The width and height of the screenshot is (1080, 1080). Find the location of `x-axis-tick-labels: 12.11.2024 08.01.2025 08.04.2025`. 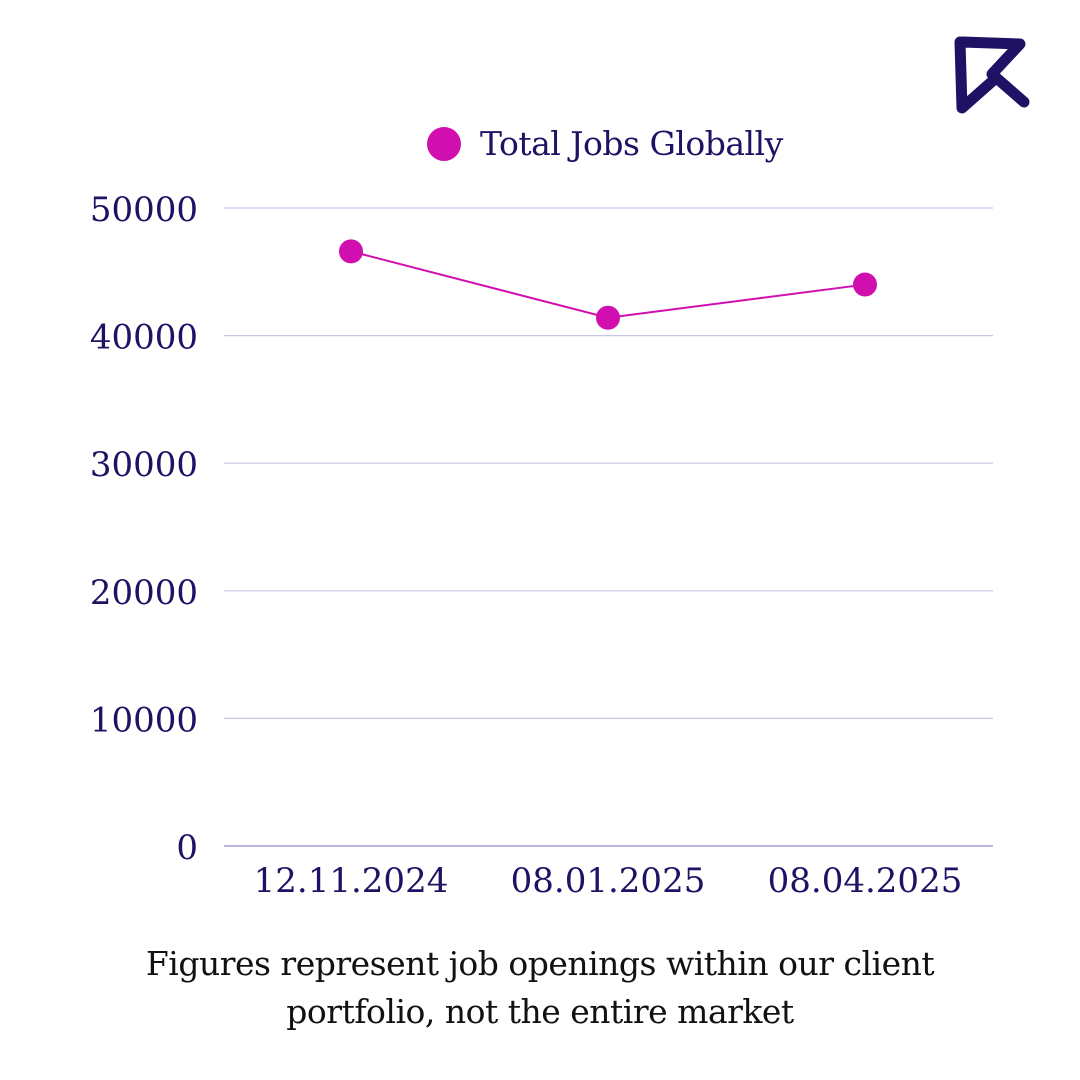

x-axis-tick-labels: 12.11.2024 08.01.2025 08.04.2025 is located at coordinates (608, 881).